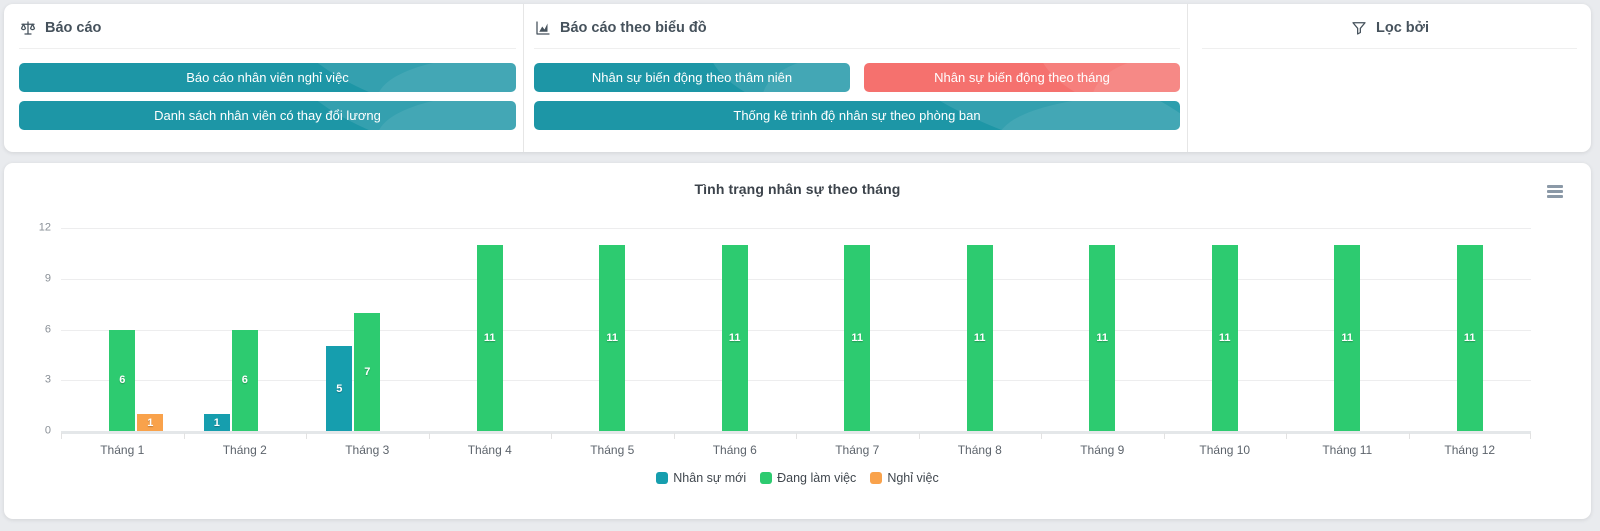 The image size is (1600, 531). I want to click on x-axis-label: Tháng 1, so click(122, 445).